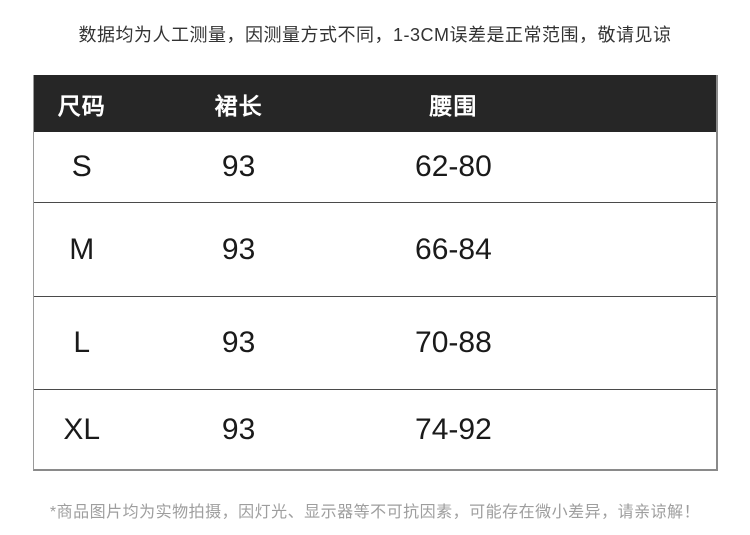 This screenshot has height=535, width=750. What do you see at coordinates (82, 249) in the screenshot?
I see `size-value: M` at bounding box center [82, 249].